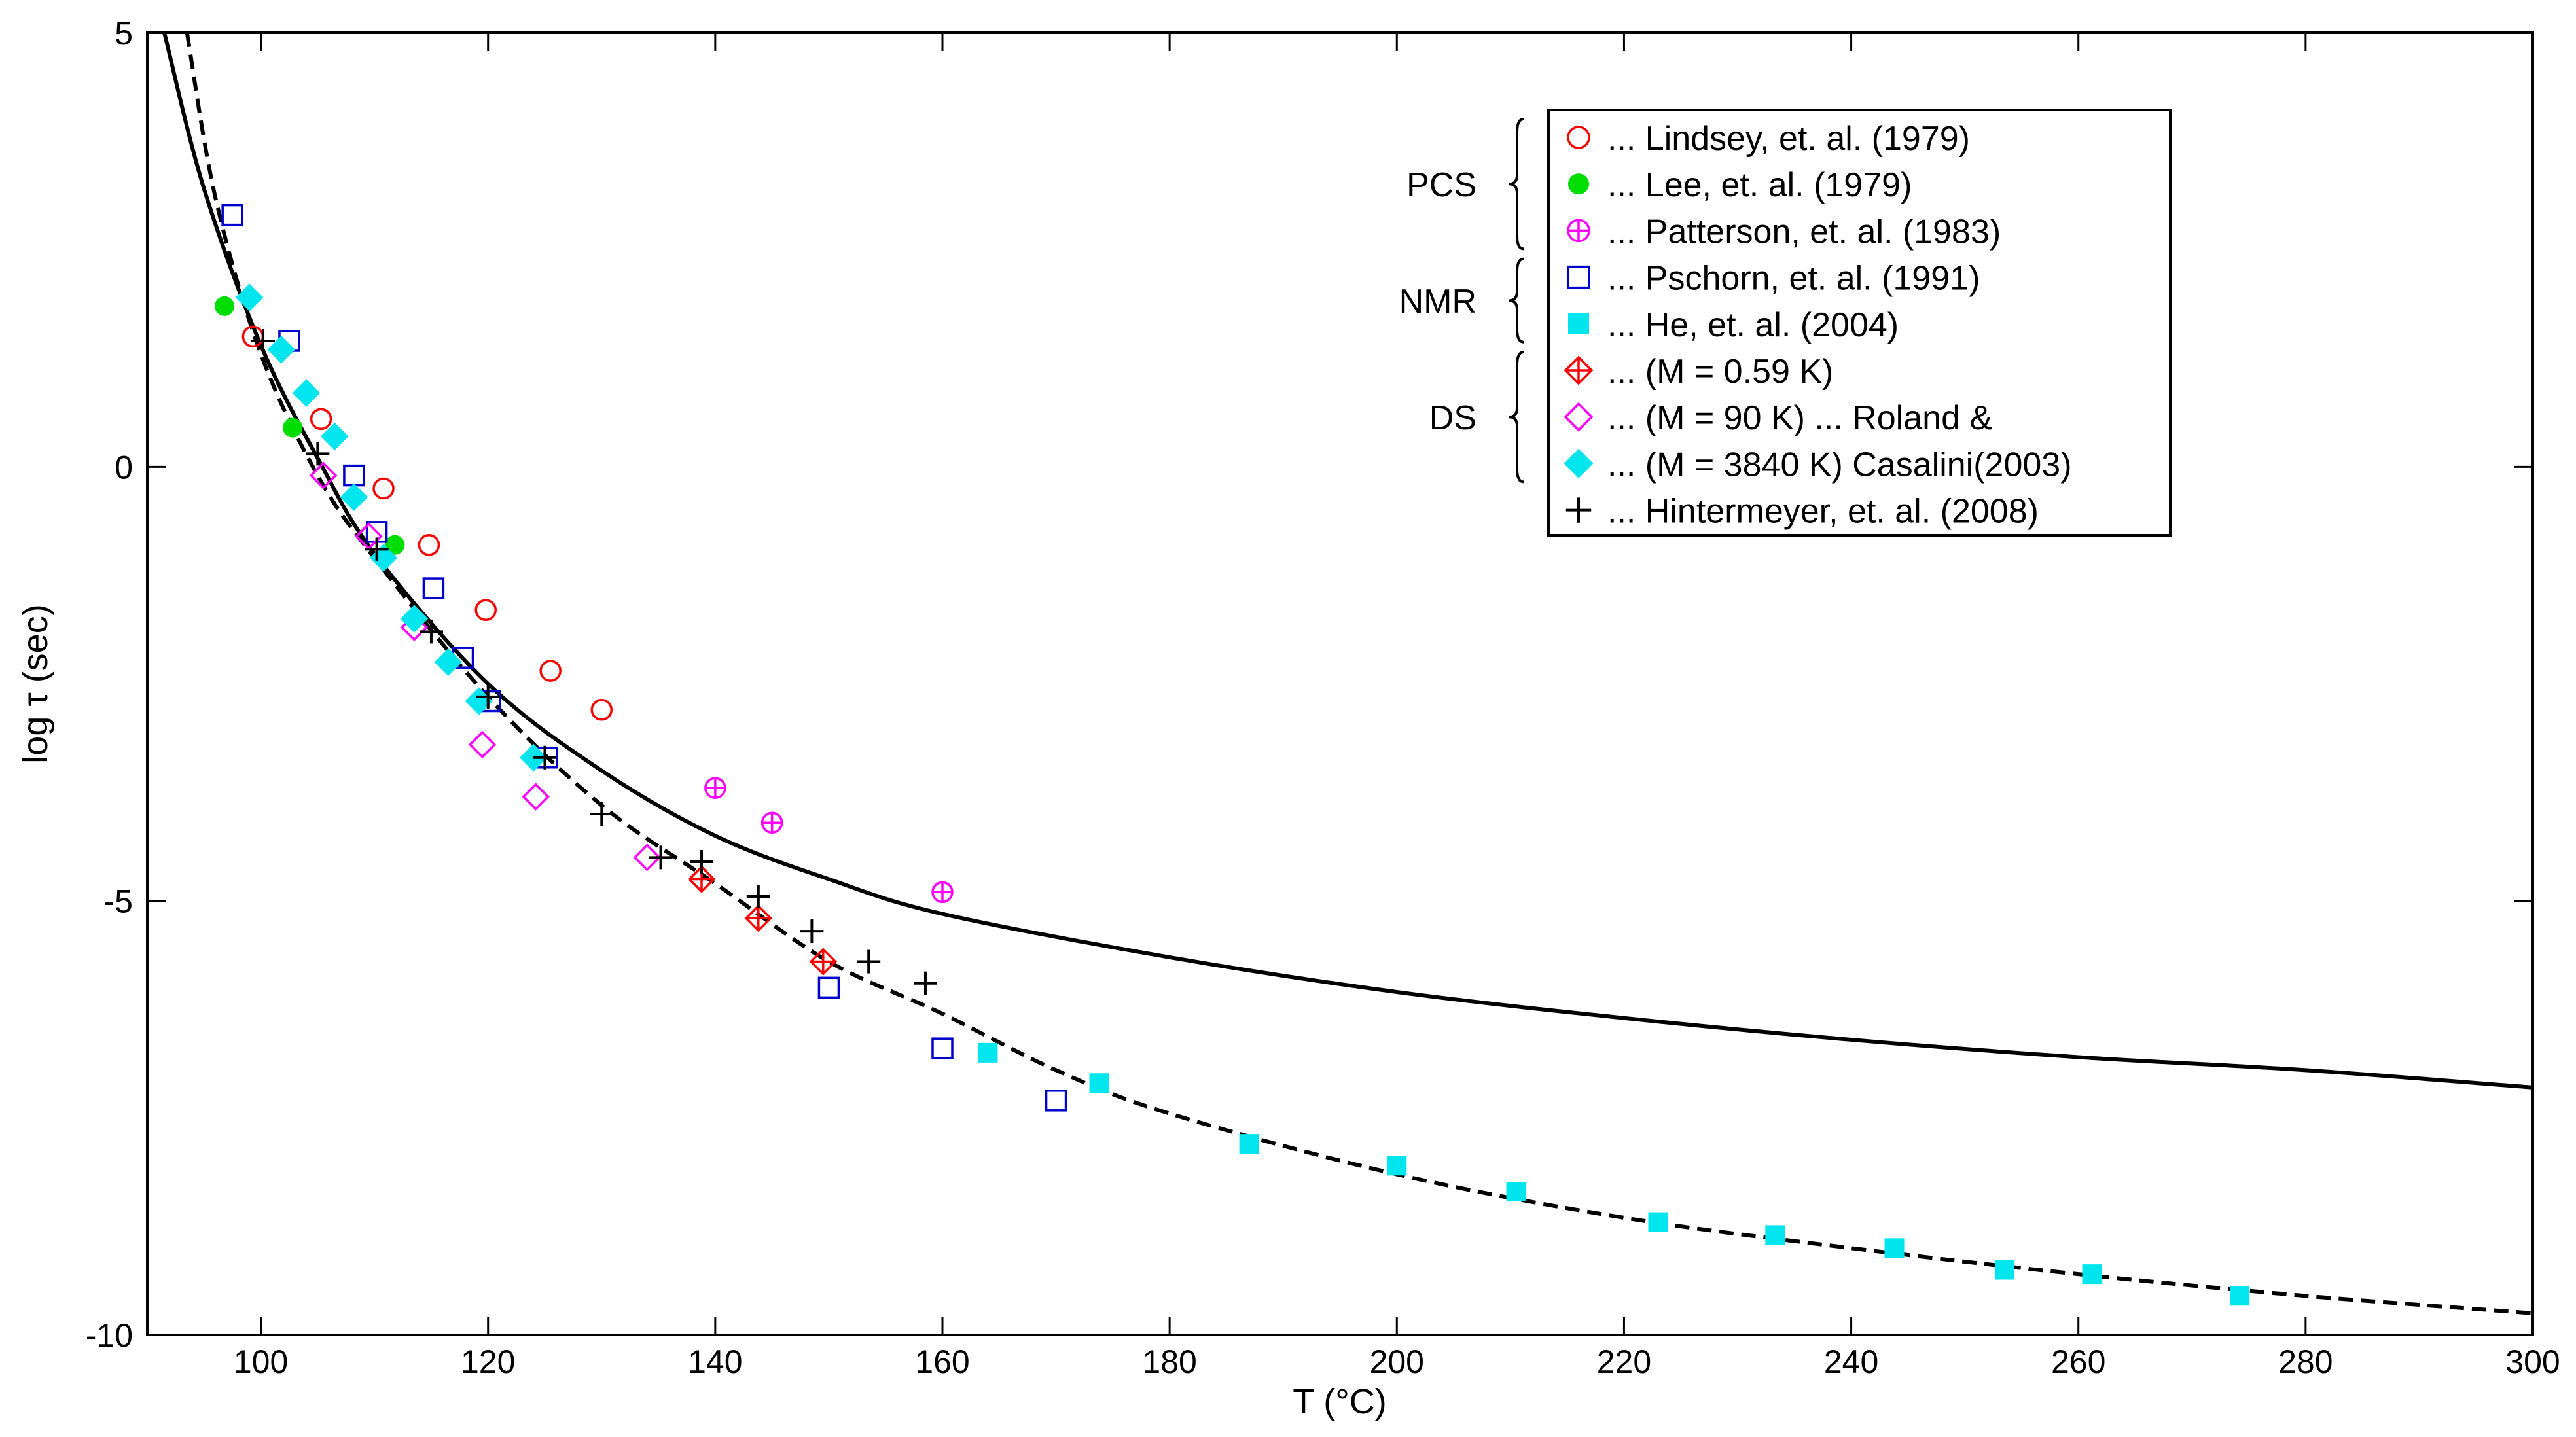  What do you see at coordinates (1788, 139) in the screenshot?
I see `legend-label-0: ... Lindsey, et. al. (1979)` at bounding box center [1788, 139].